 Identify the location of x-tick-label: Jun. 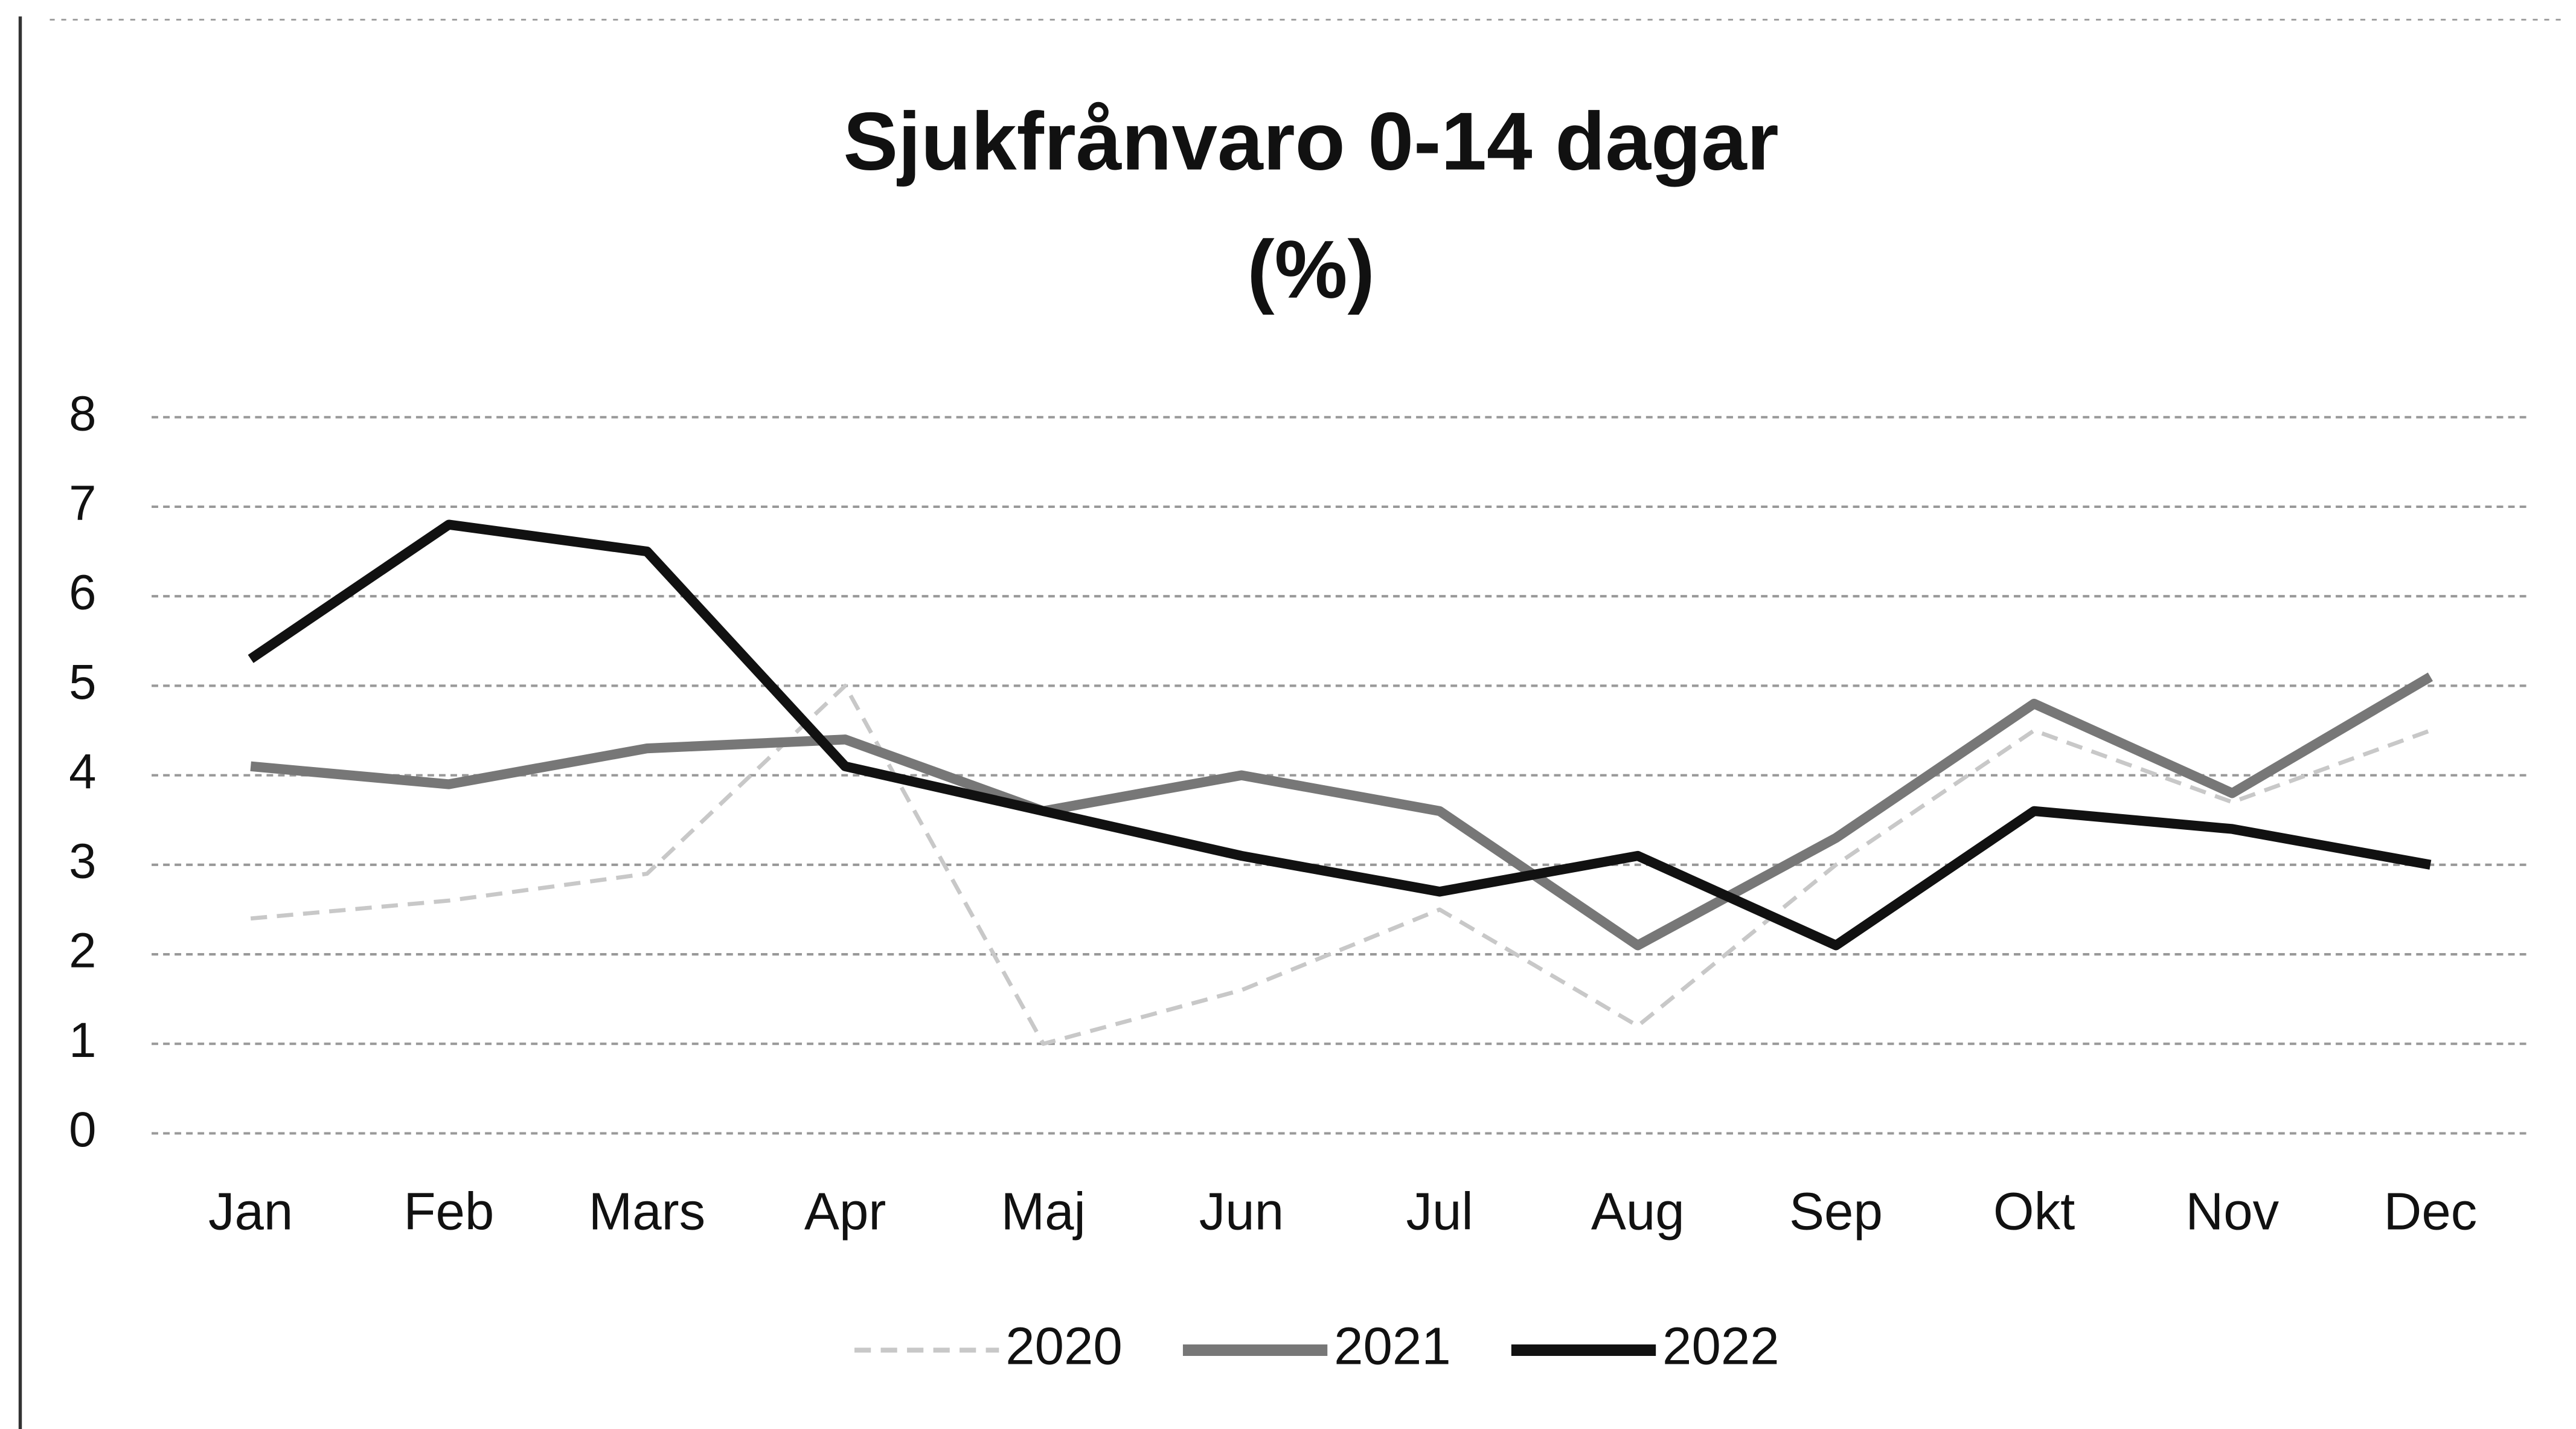
(1241, 1212).